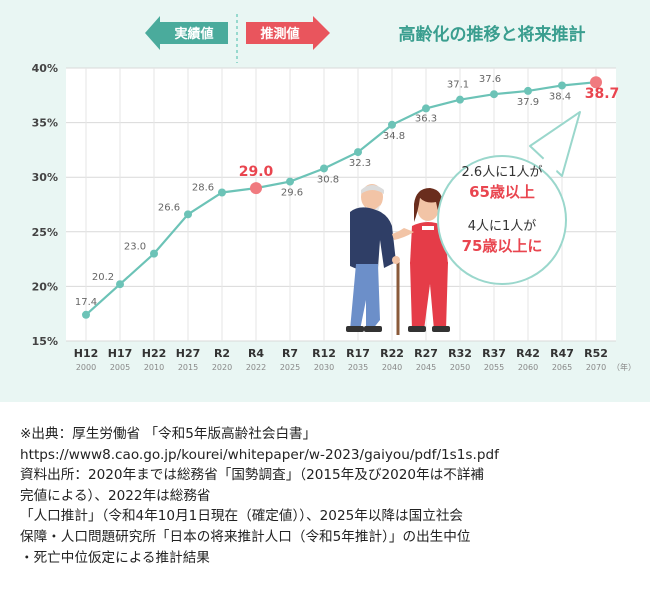 The height and width of the screenshot is (602, 650). What do you see at coordinates (562, 353) in the screenshot?
I see `x-tick-label: R47` at bounding box center [562, 353].